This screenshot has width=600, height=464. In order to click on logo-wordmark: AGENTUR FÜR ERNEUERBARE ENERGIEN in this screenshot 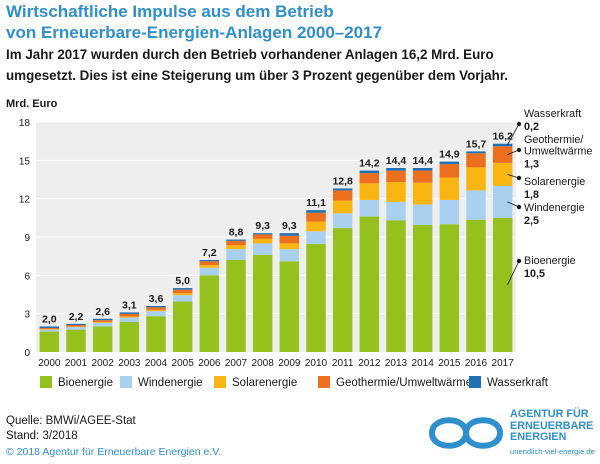, I will do `click(551, 426)`.